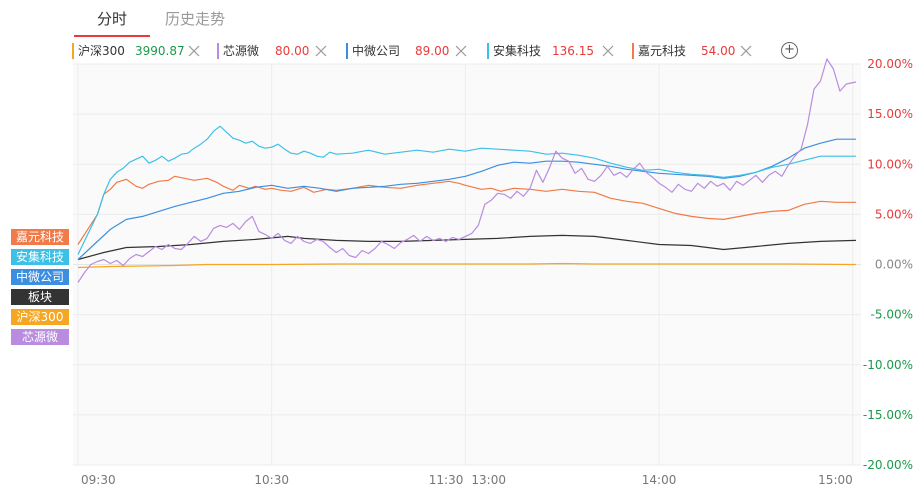  Describe the element at coordinates (432, 51) in the screenshot. I see `legend-value: 89.00` at that location.